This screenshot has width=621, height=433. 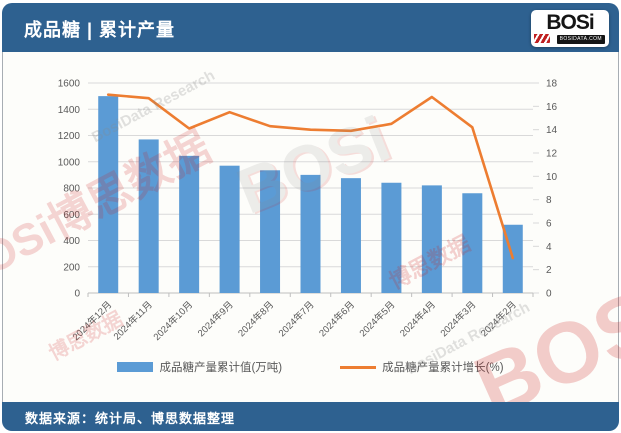 I want to click on x-axis-label: 2024年3月, so click(x=458, y=319).